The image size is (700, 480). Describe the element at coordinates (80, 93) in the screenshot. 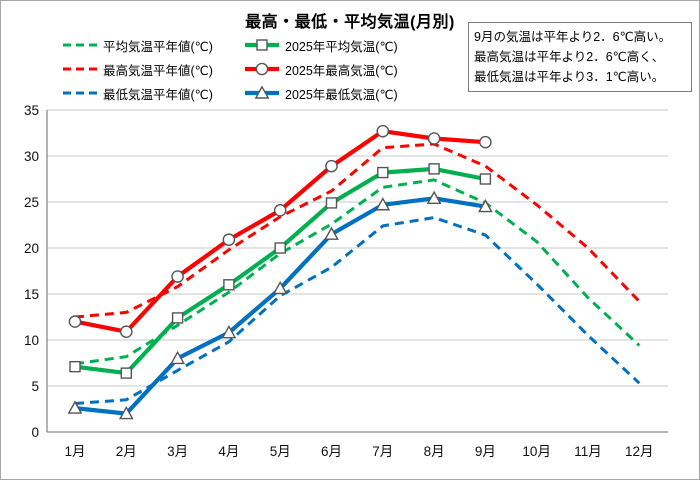

I see `dashed-line-swatch-blue` at that location.